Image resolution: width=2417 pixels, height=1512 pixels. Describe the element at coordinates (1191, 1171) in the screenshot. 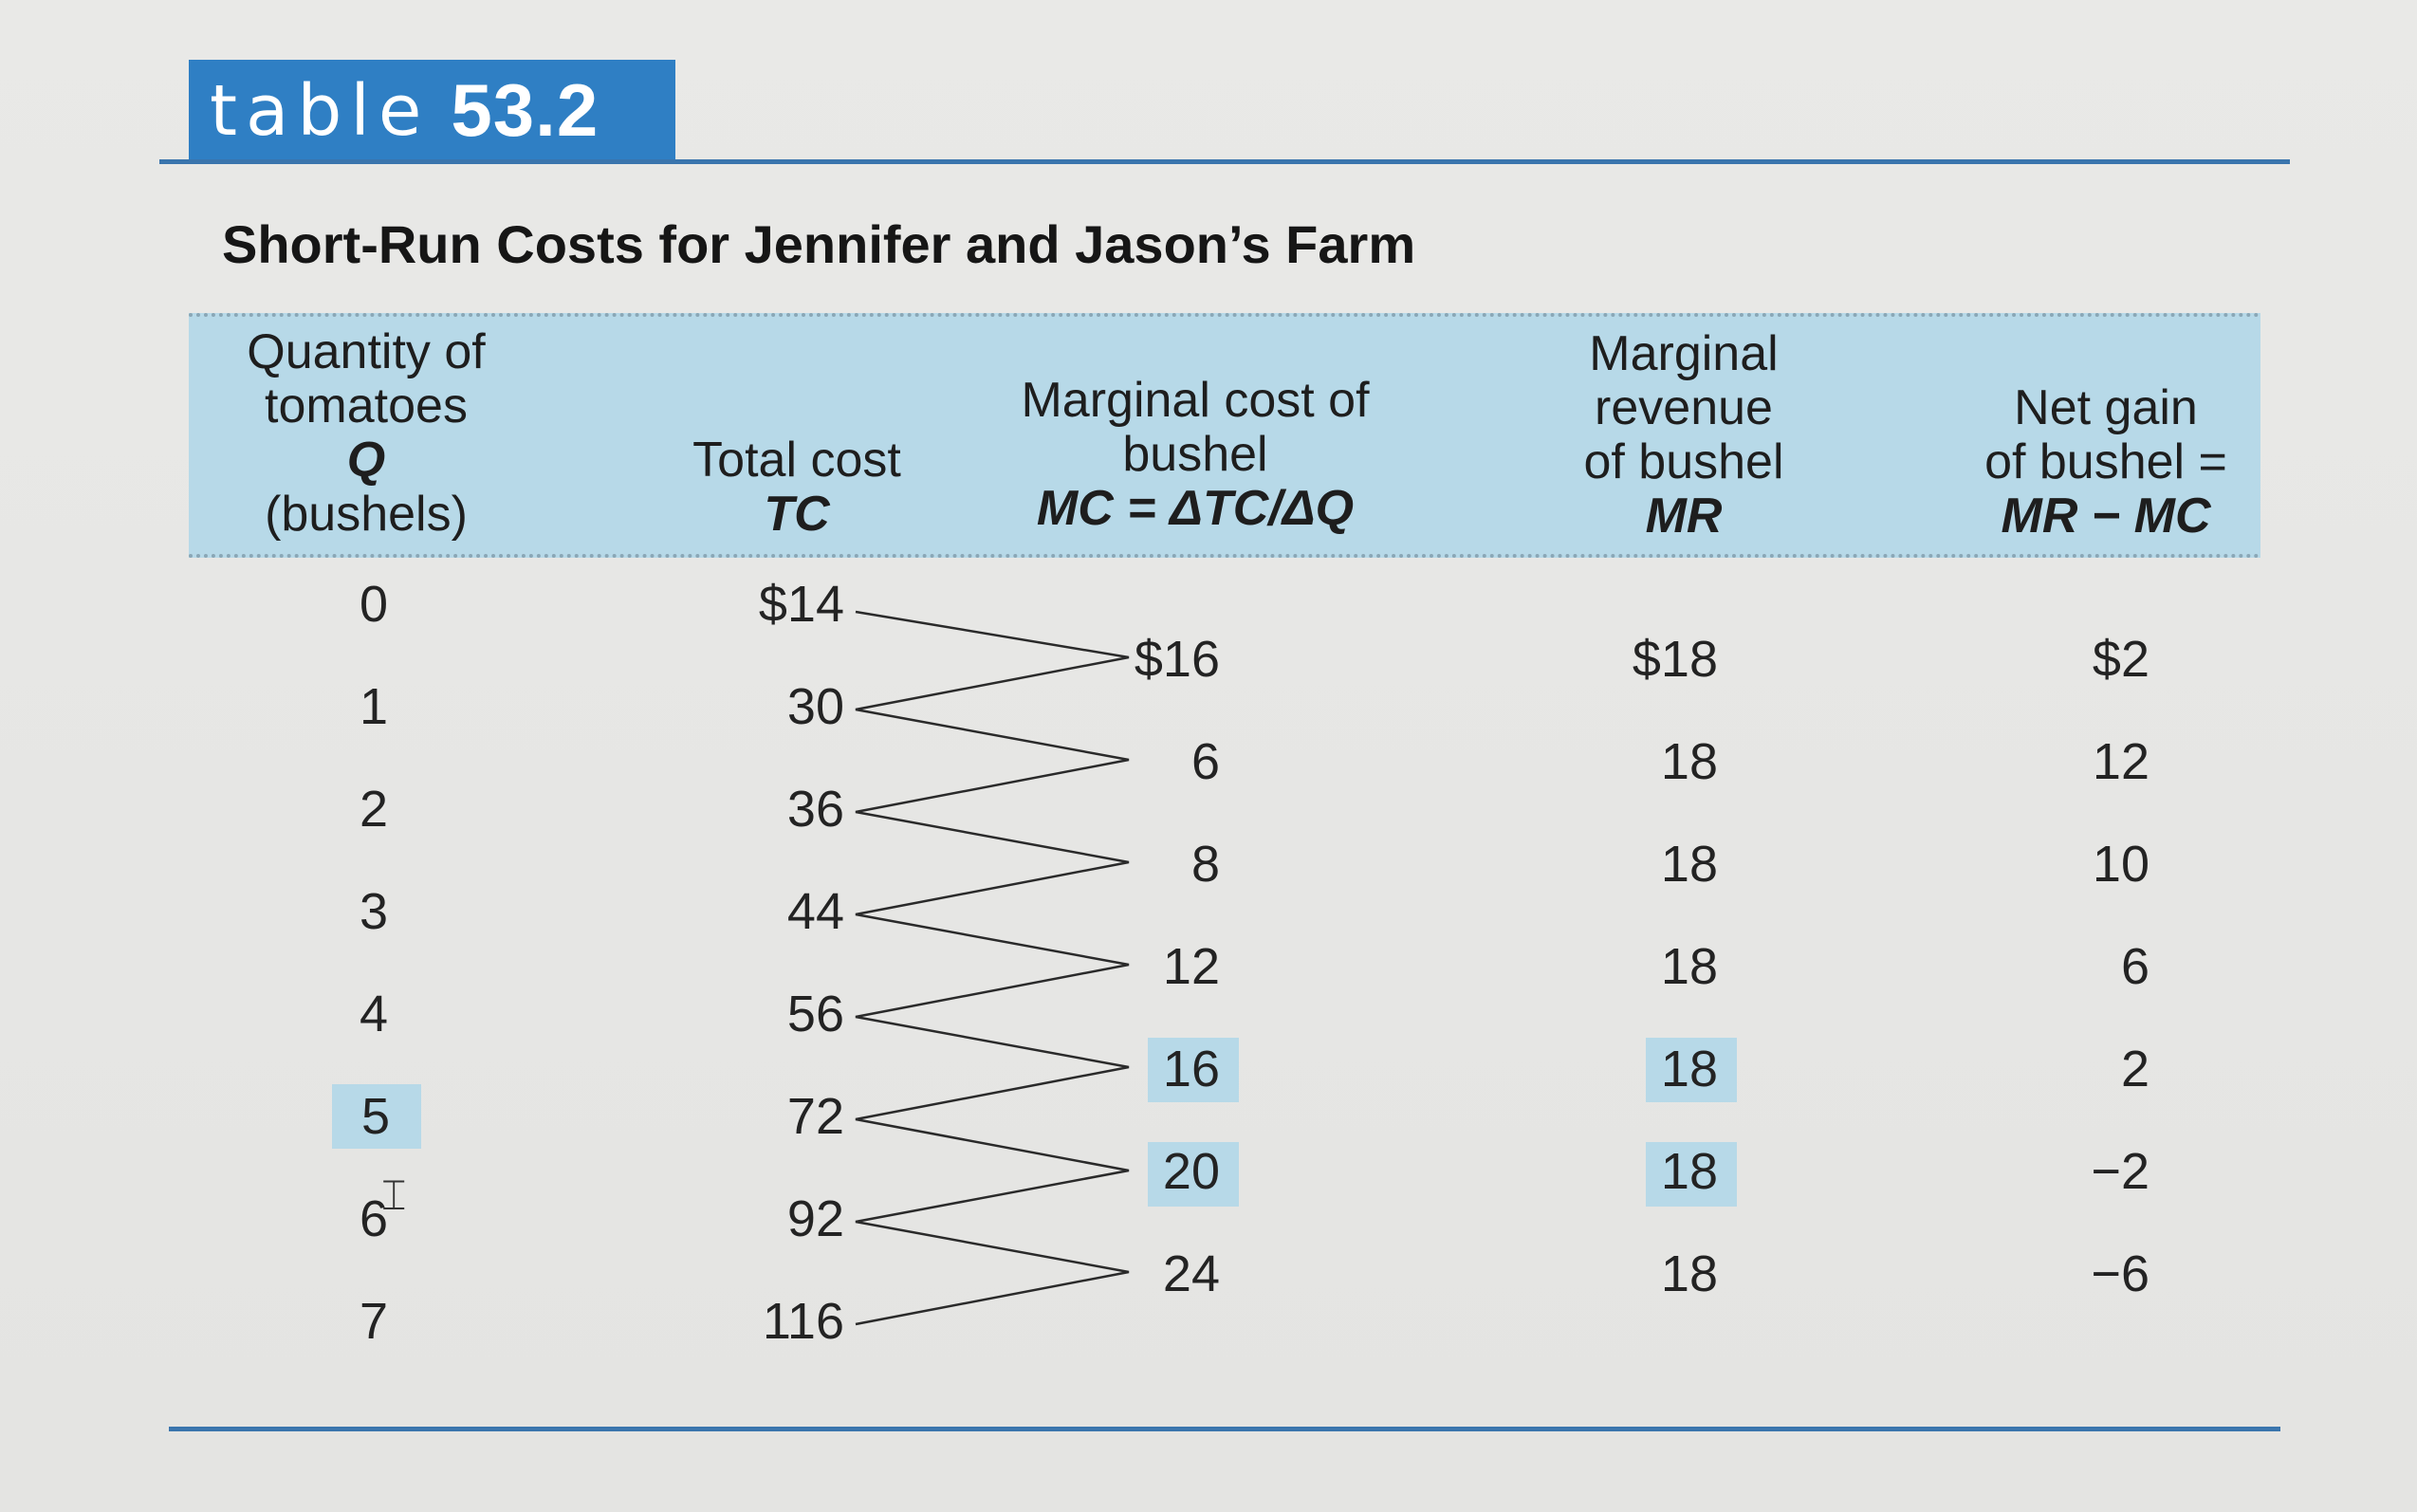

I see `marginal-cost-cell: 20` at that location.